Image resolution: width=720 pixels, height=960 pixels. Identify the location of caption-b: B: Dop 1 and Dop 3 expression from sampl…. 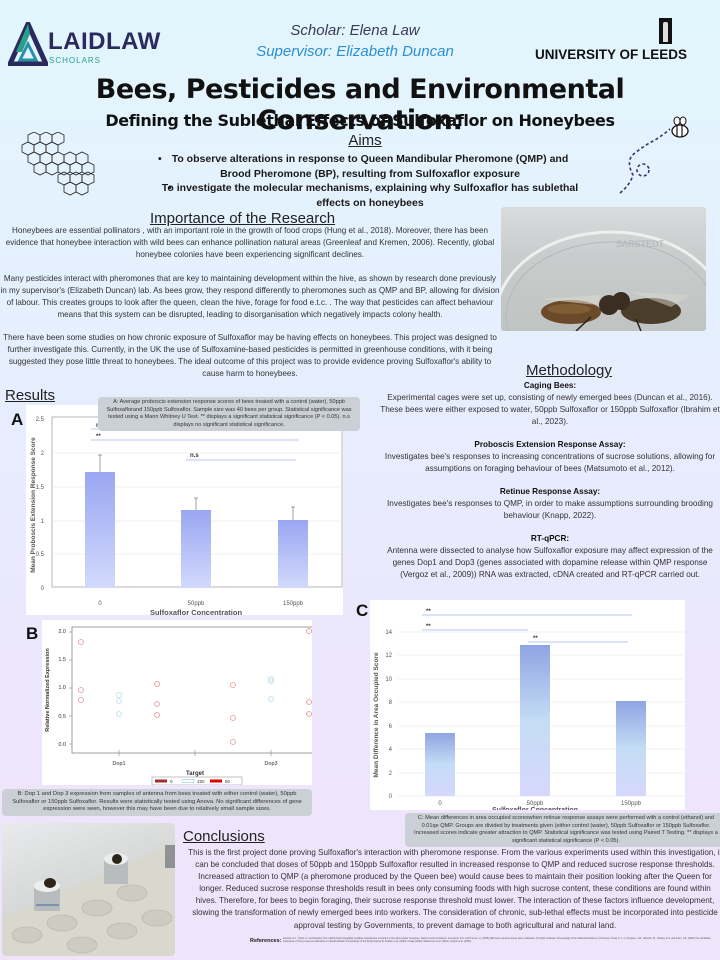
(157, 802).